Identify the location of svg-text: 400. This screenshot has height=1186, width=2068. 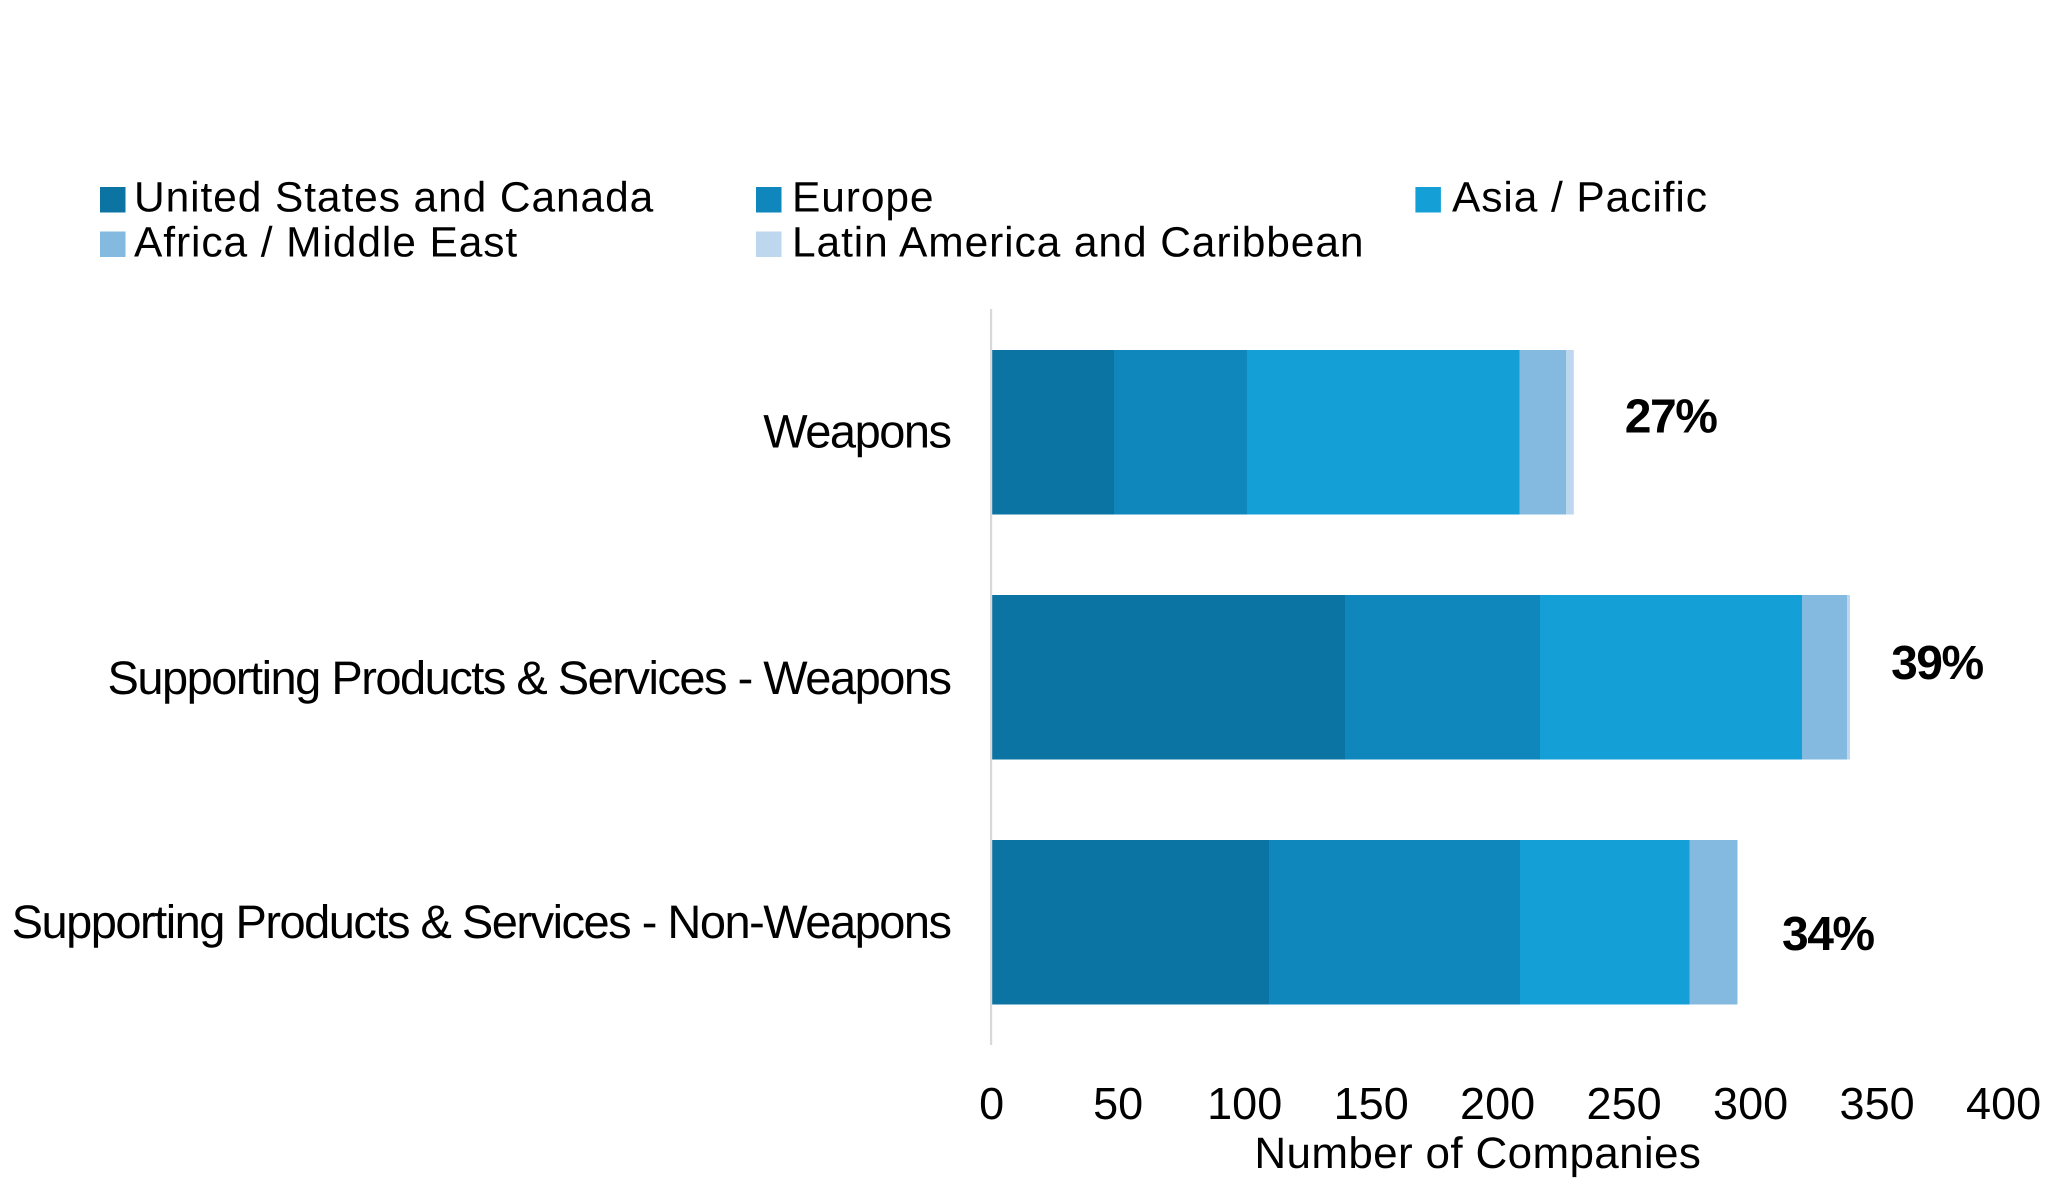
(2003, 1103).